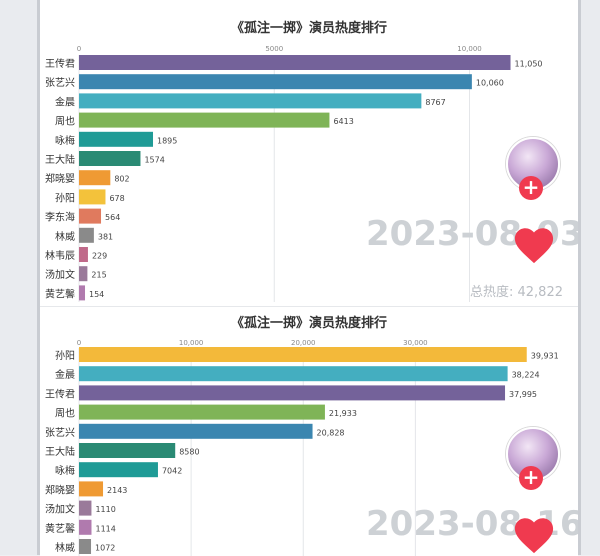 Image resolution: width=600 pixels, height=556 pixels. I want to click on value-label: 6413, so click(343, 121).